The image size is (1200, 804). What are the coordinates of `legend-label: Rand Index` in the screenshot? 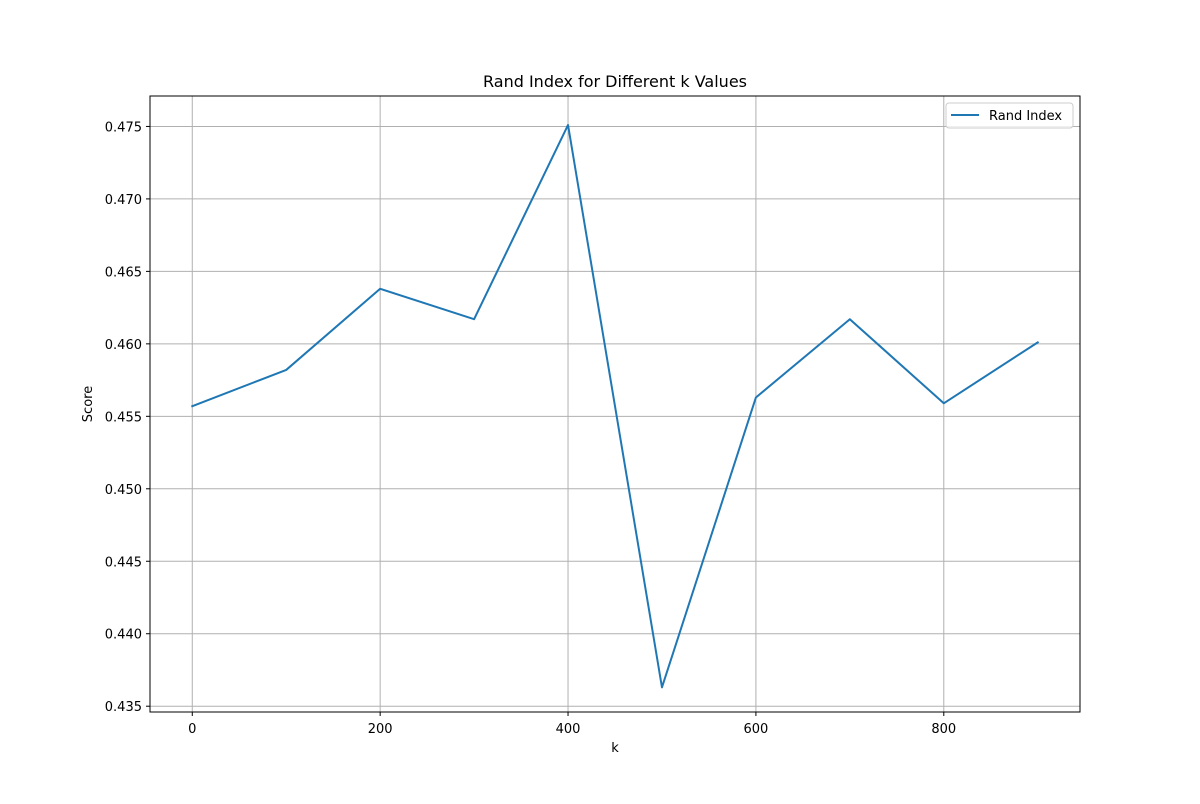 It's located at (1025, 116).